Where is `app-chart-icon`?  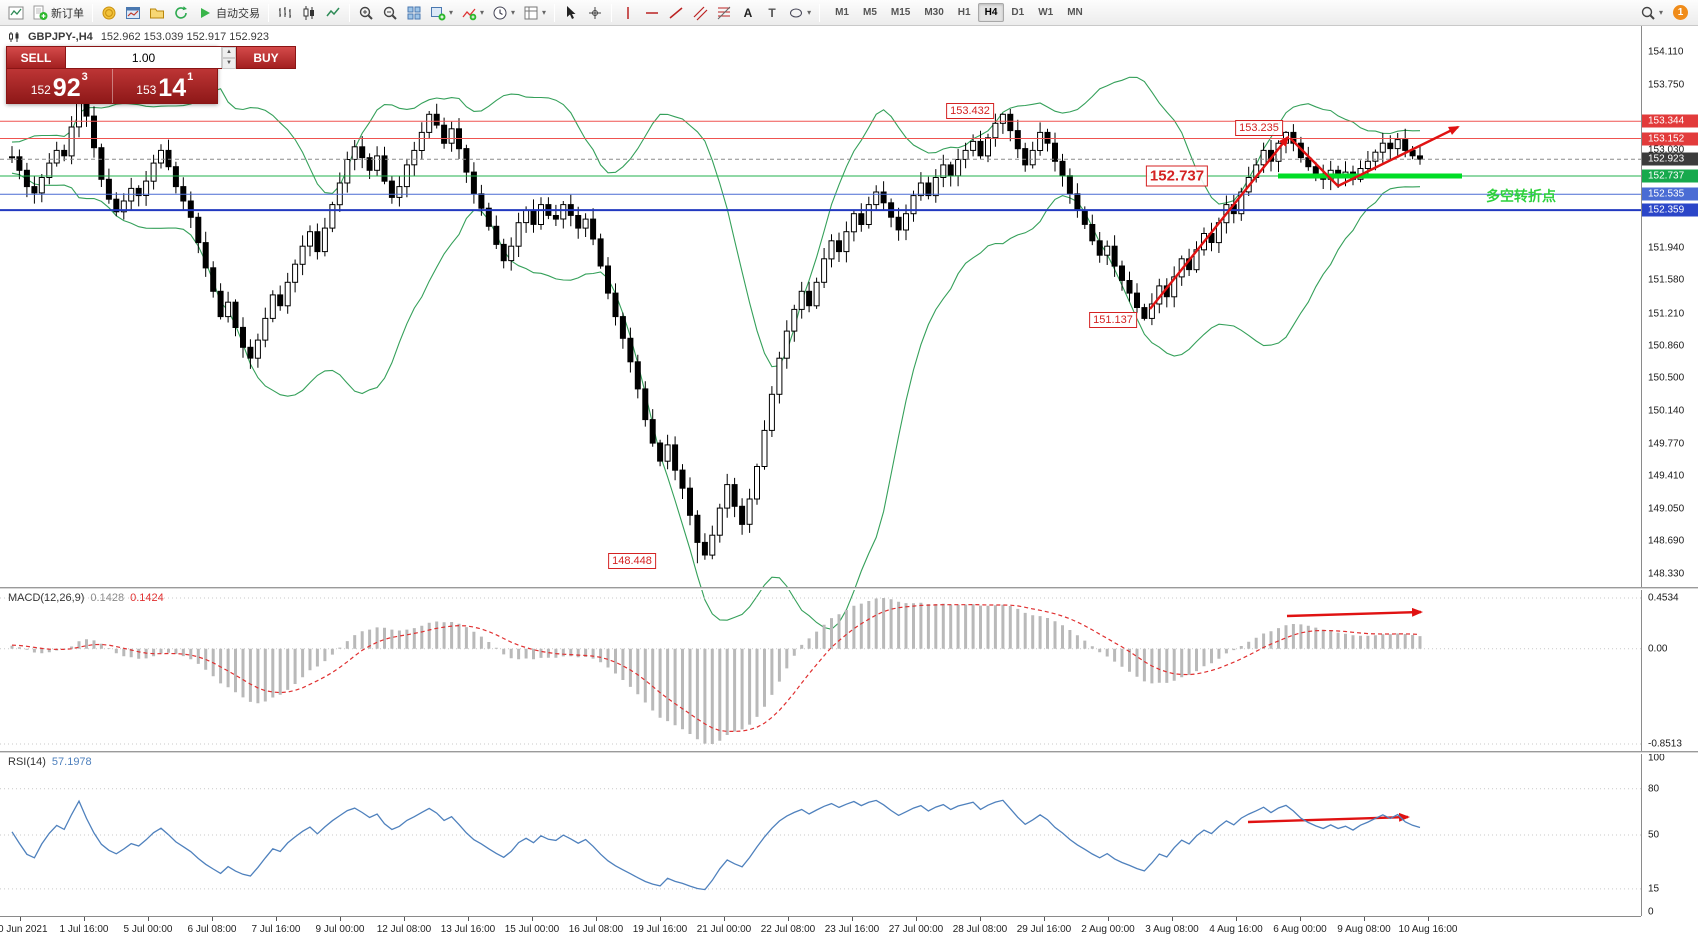 app-chart-icon is located at coordinates (16, 12).